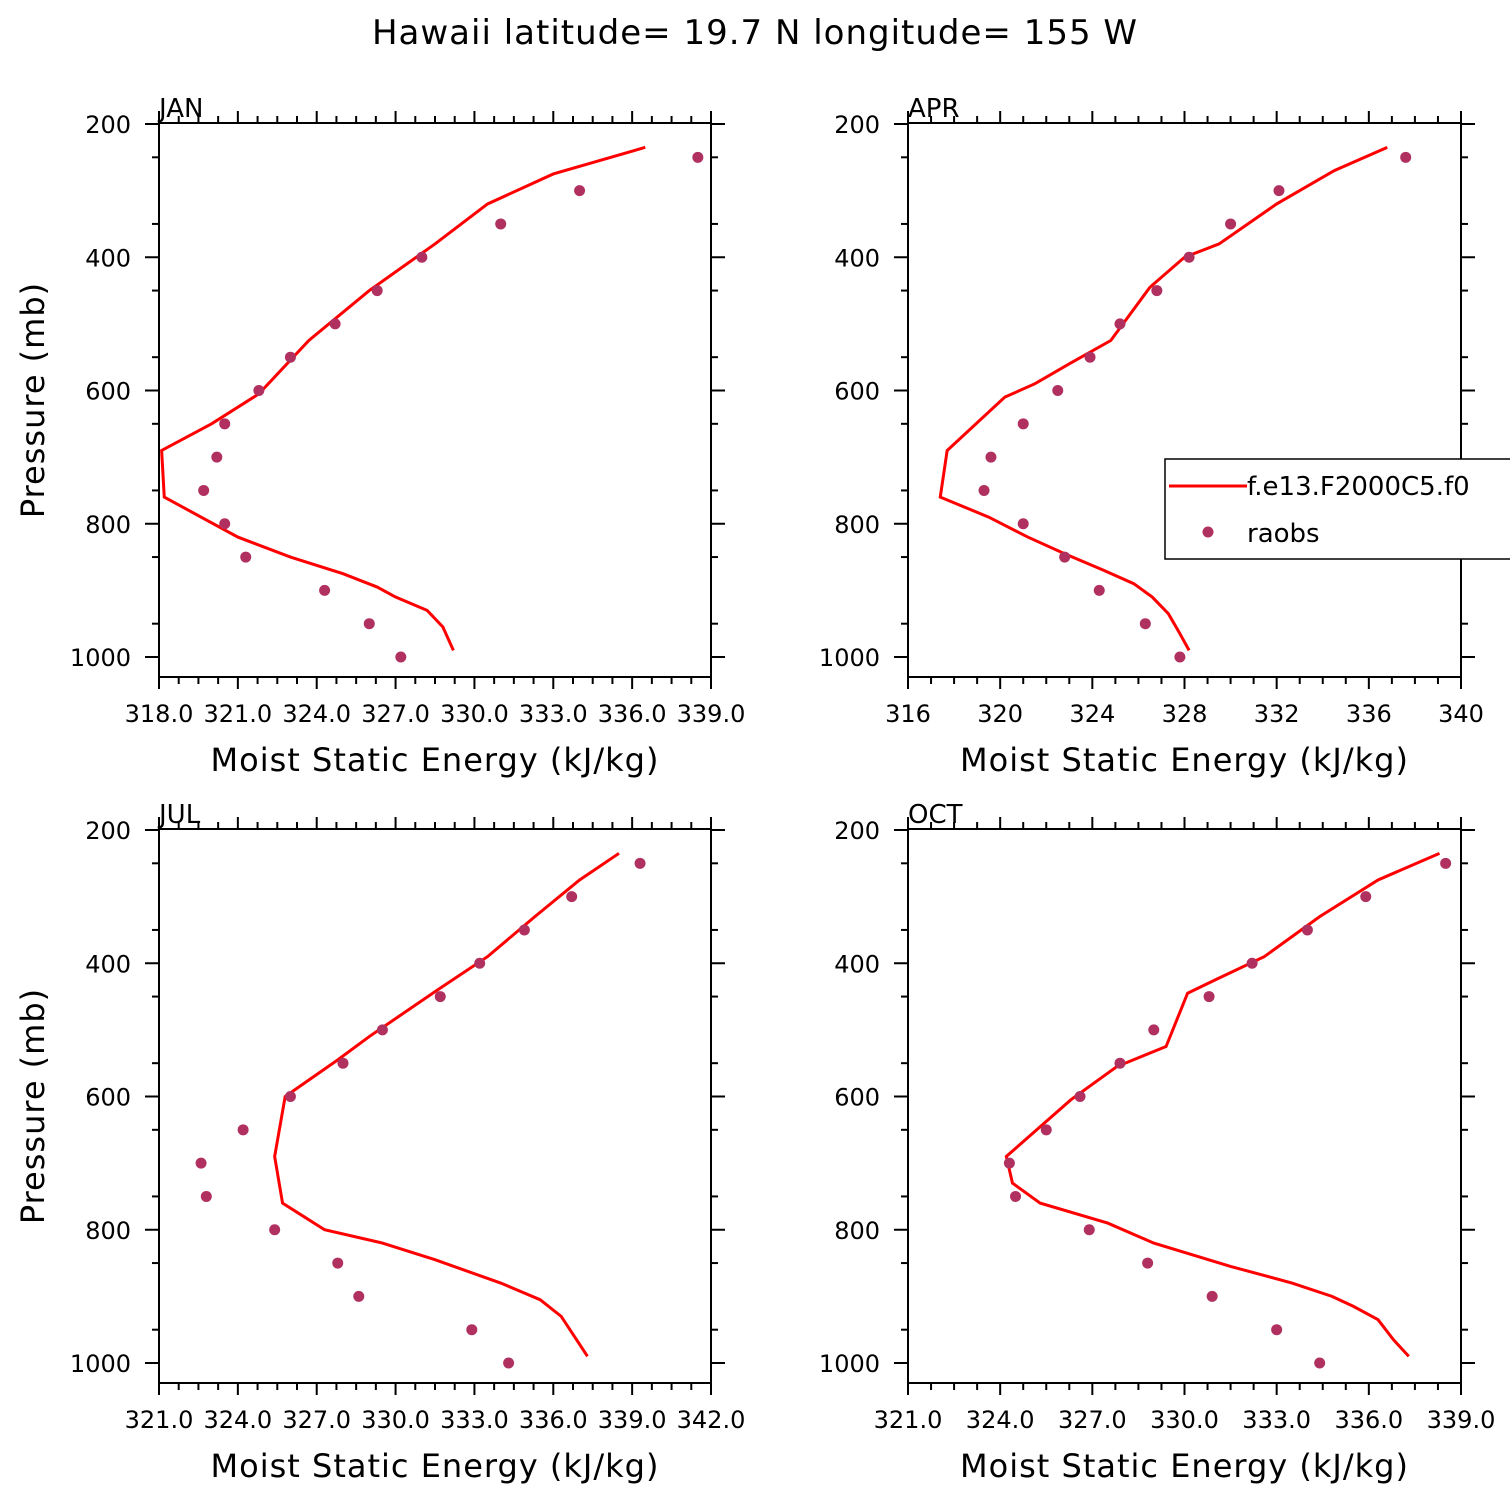  Describe the element at coordinates (180, 109) in the screenshot. I see `panel-title: JAN` at that location.